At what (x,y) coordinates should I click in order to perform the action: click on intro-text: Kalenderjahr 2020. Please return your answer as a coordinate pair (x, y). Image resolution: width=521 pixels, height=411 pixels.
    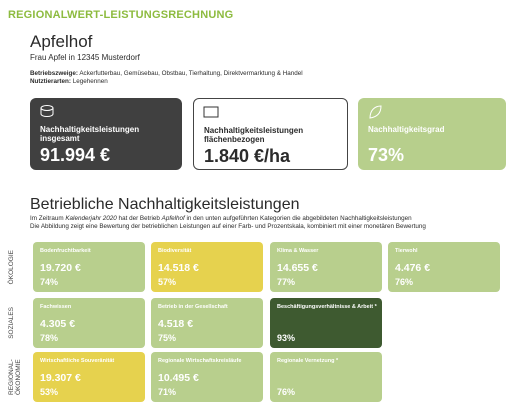
    Looking at the image, I should click on (91, 218).